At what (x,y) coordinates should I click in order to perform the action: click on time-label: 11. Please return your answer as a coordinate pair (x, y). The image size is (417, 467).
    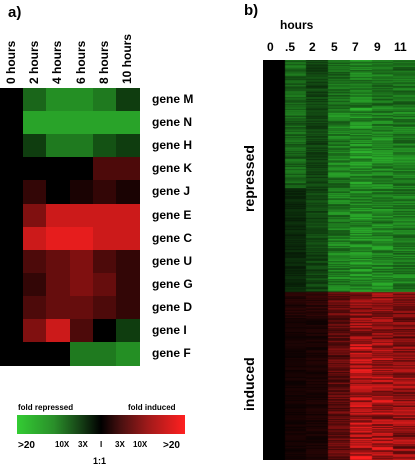
    Looking at the image, I should click on (400, 47).